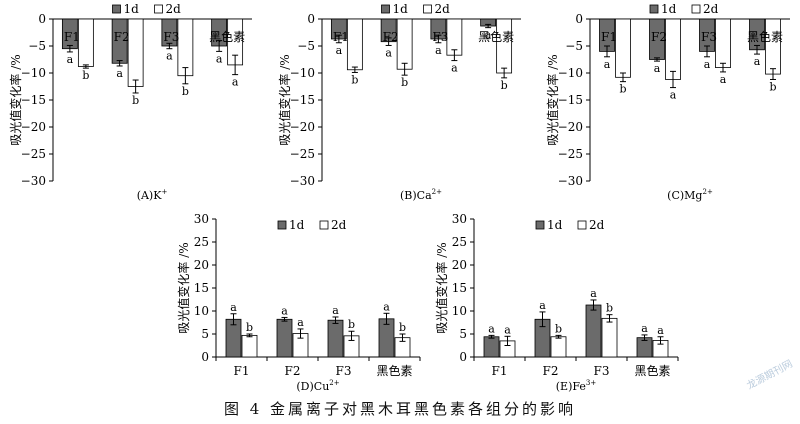 The height and width of the screenshot is (424, 800). I want to click on panel-label: (B)Ca2+, so click(421, 195).